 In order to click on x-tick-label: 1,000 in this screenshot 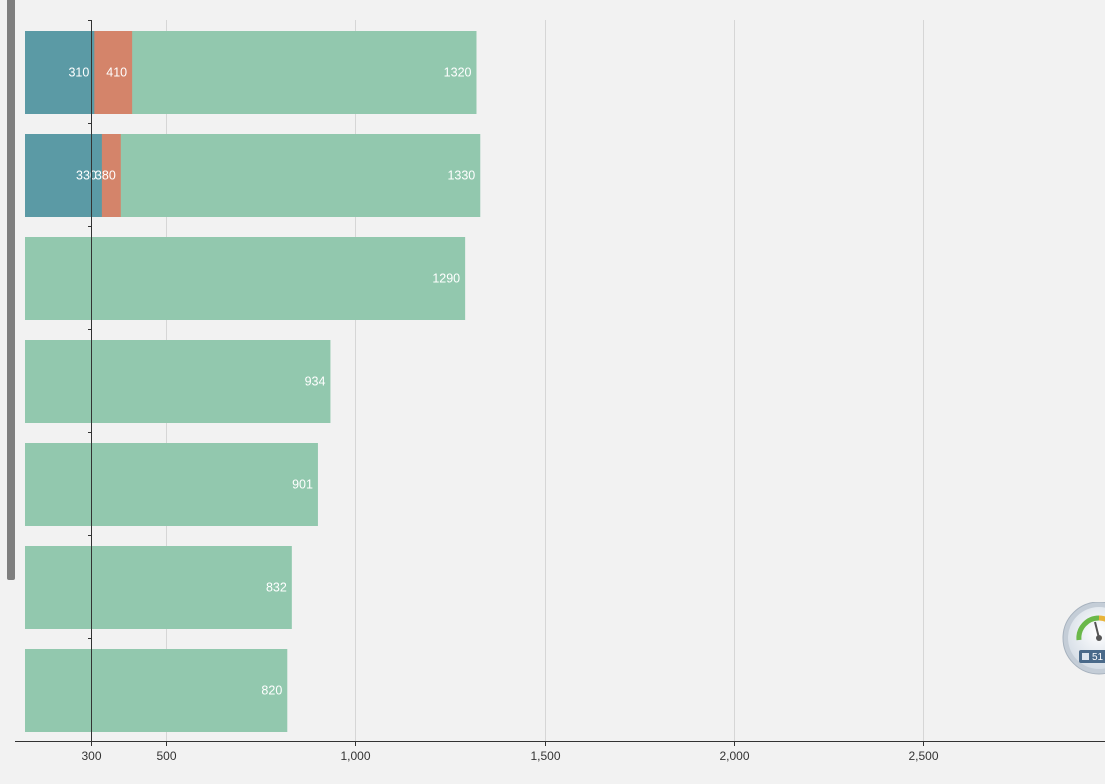, I will do `click(355, 756)`.